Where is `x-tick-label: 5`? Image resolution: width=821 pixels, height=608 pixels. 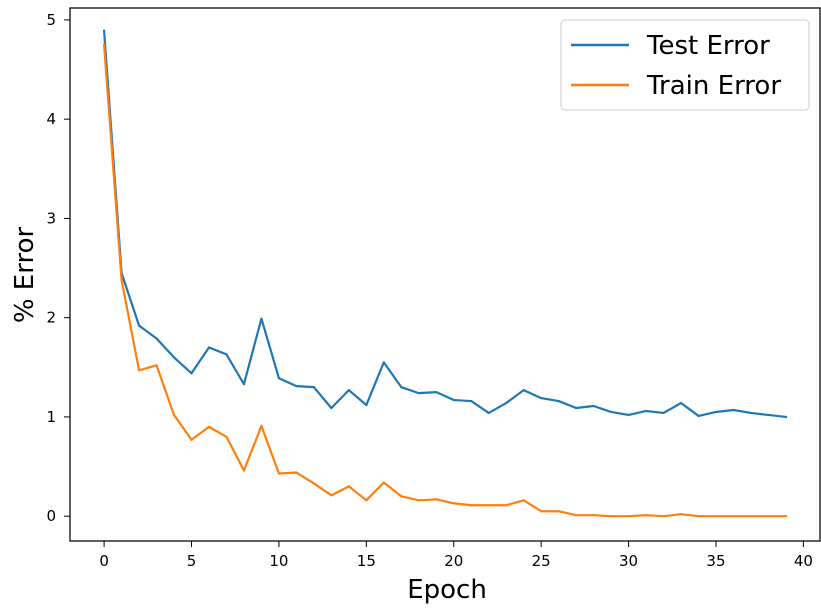
x-tick-label: 5 is located at coordinates (192, 561).